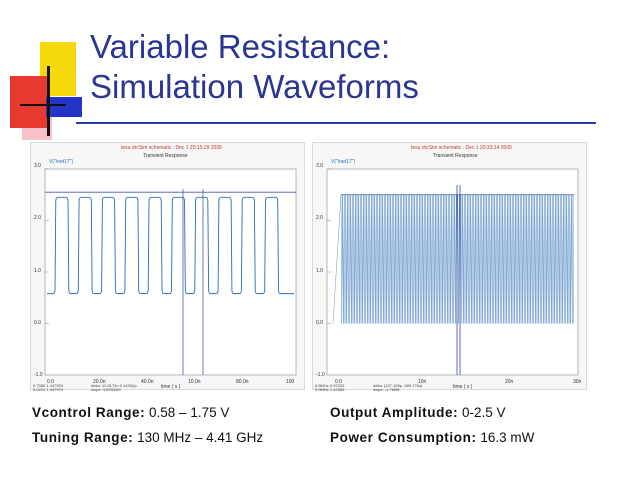 The width and height of the screenshot is (638, 478). Describe the element at coordinates (64, 107) in the screenshot. I see `deco-square-blue` at that location.